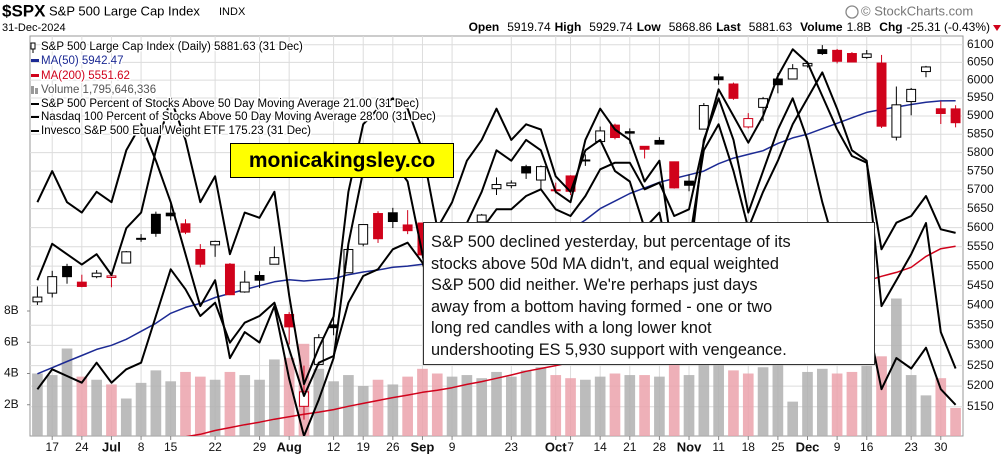 The image size is (1004, 458). I want to click on y-tick-label: 5950, so click(980, 97).